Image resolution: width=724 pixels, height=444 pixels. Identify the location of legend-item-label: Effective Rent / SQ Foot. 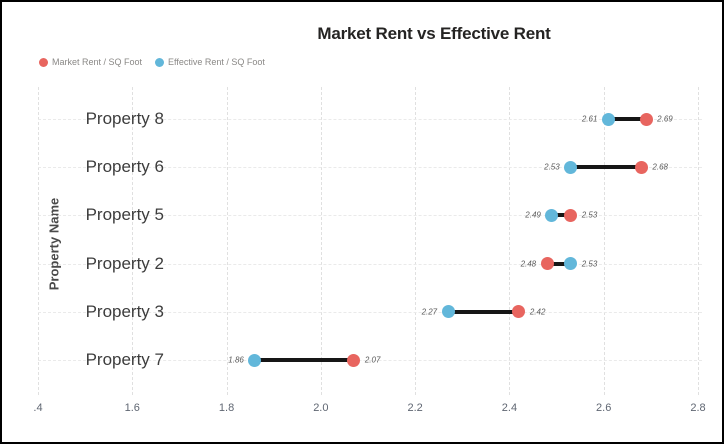
(216, 62).